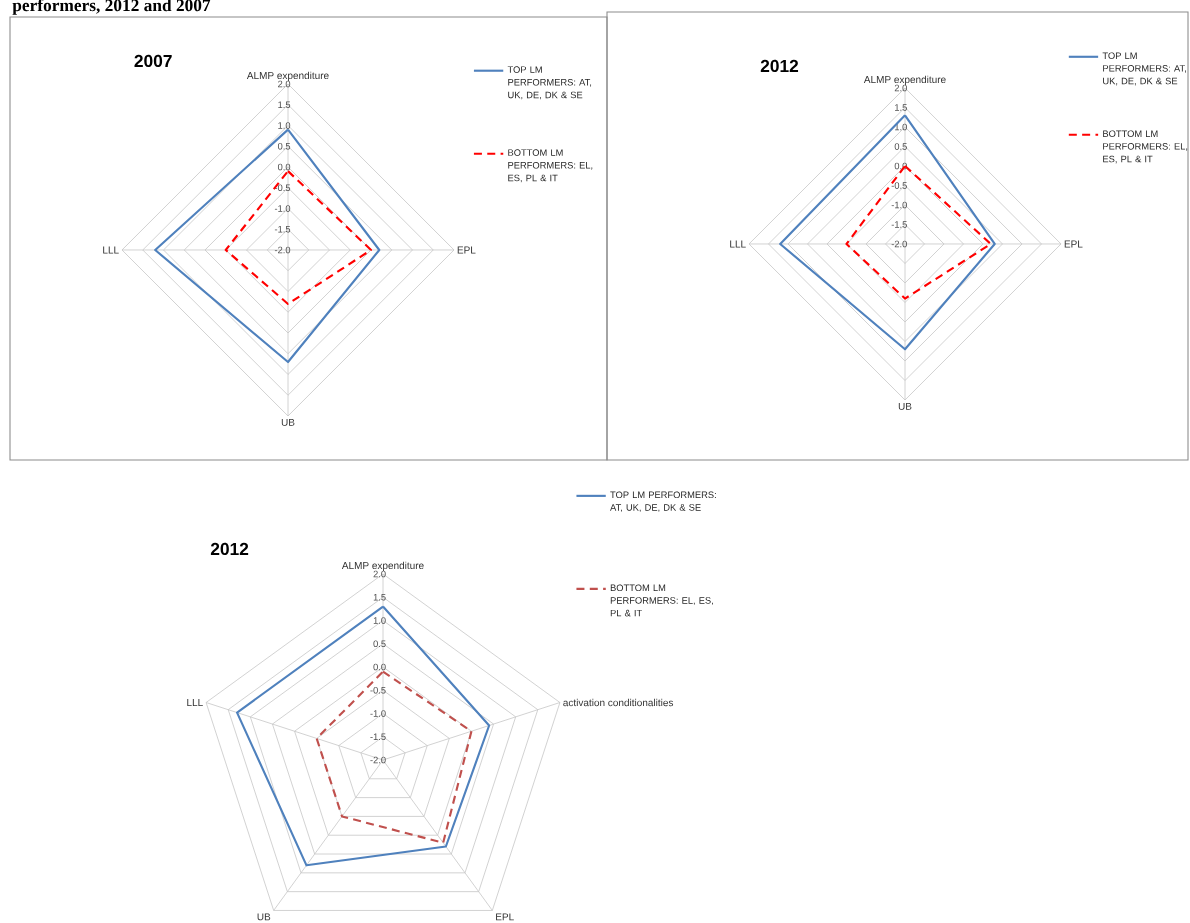 The height and width of the screenshot is (923, 1190). Describe the element at coordinates (779, 66) in the screenshot. I see `chart-title: 2012` at that location.